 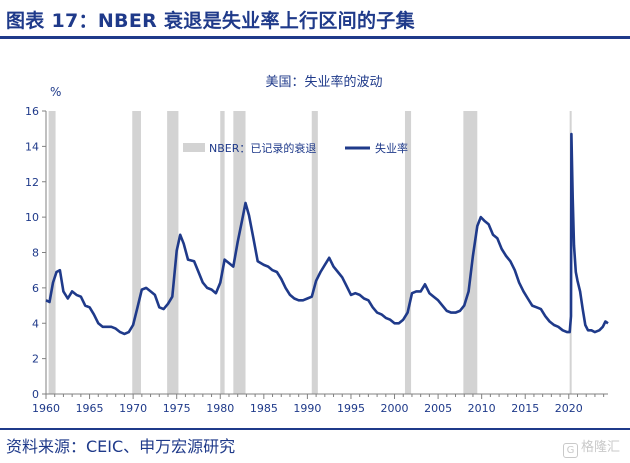 What do you see at coordinates (177, 408) in the screenshot?
I see `x-tick-label: 1975` at bounding box center [177, 408].